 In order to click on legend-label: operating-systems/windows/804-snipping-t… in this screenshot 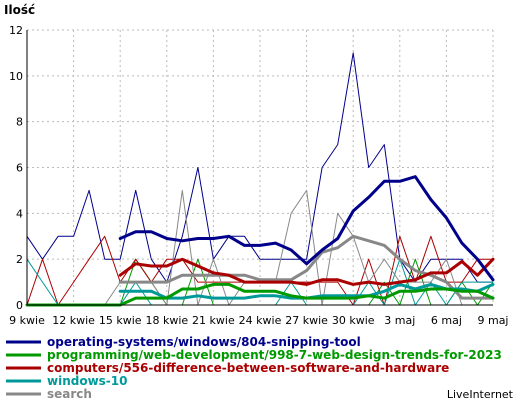, I will do `click(204, 342)`.